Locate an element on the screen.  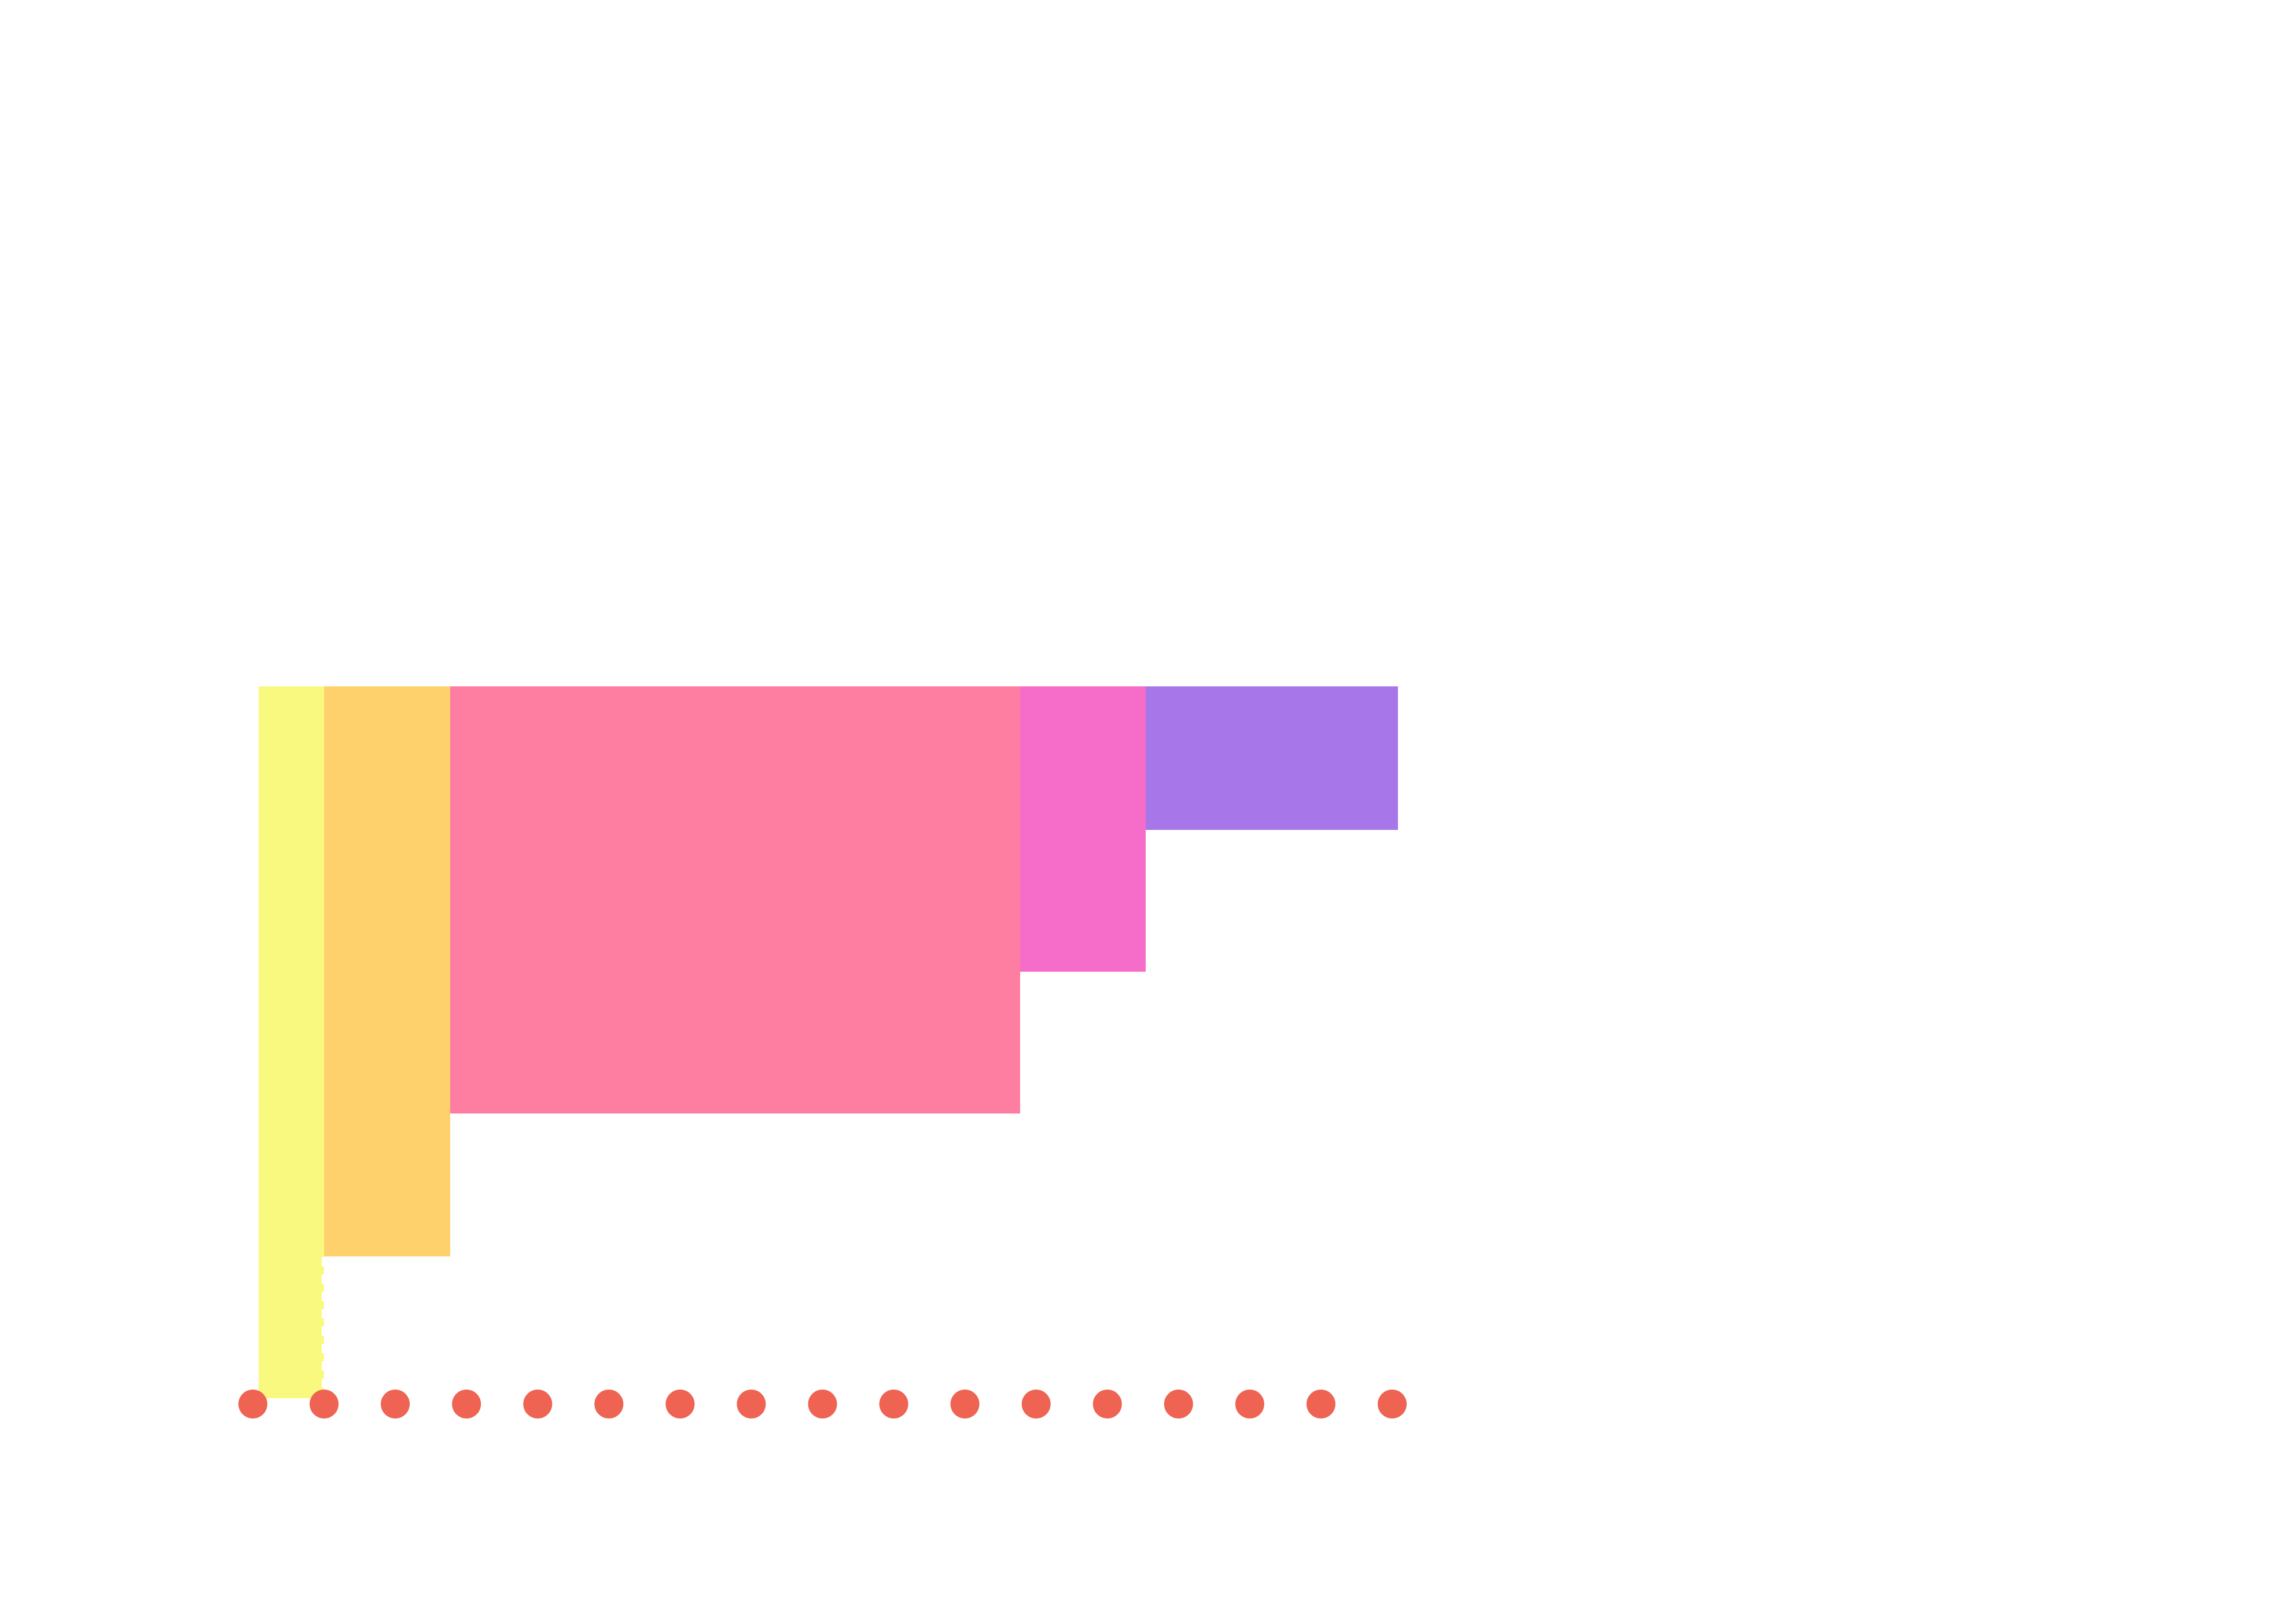
coral-pink-block is located at coordinates (735, 899).